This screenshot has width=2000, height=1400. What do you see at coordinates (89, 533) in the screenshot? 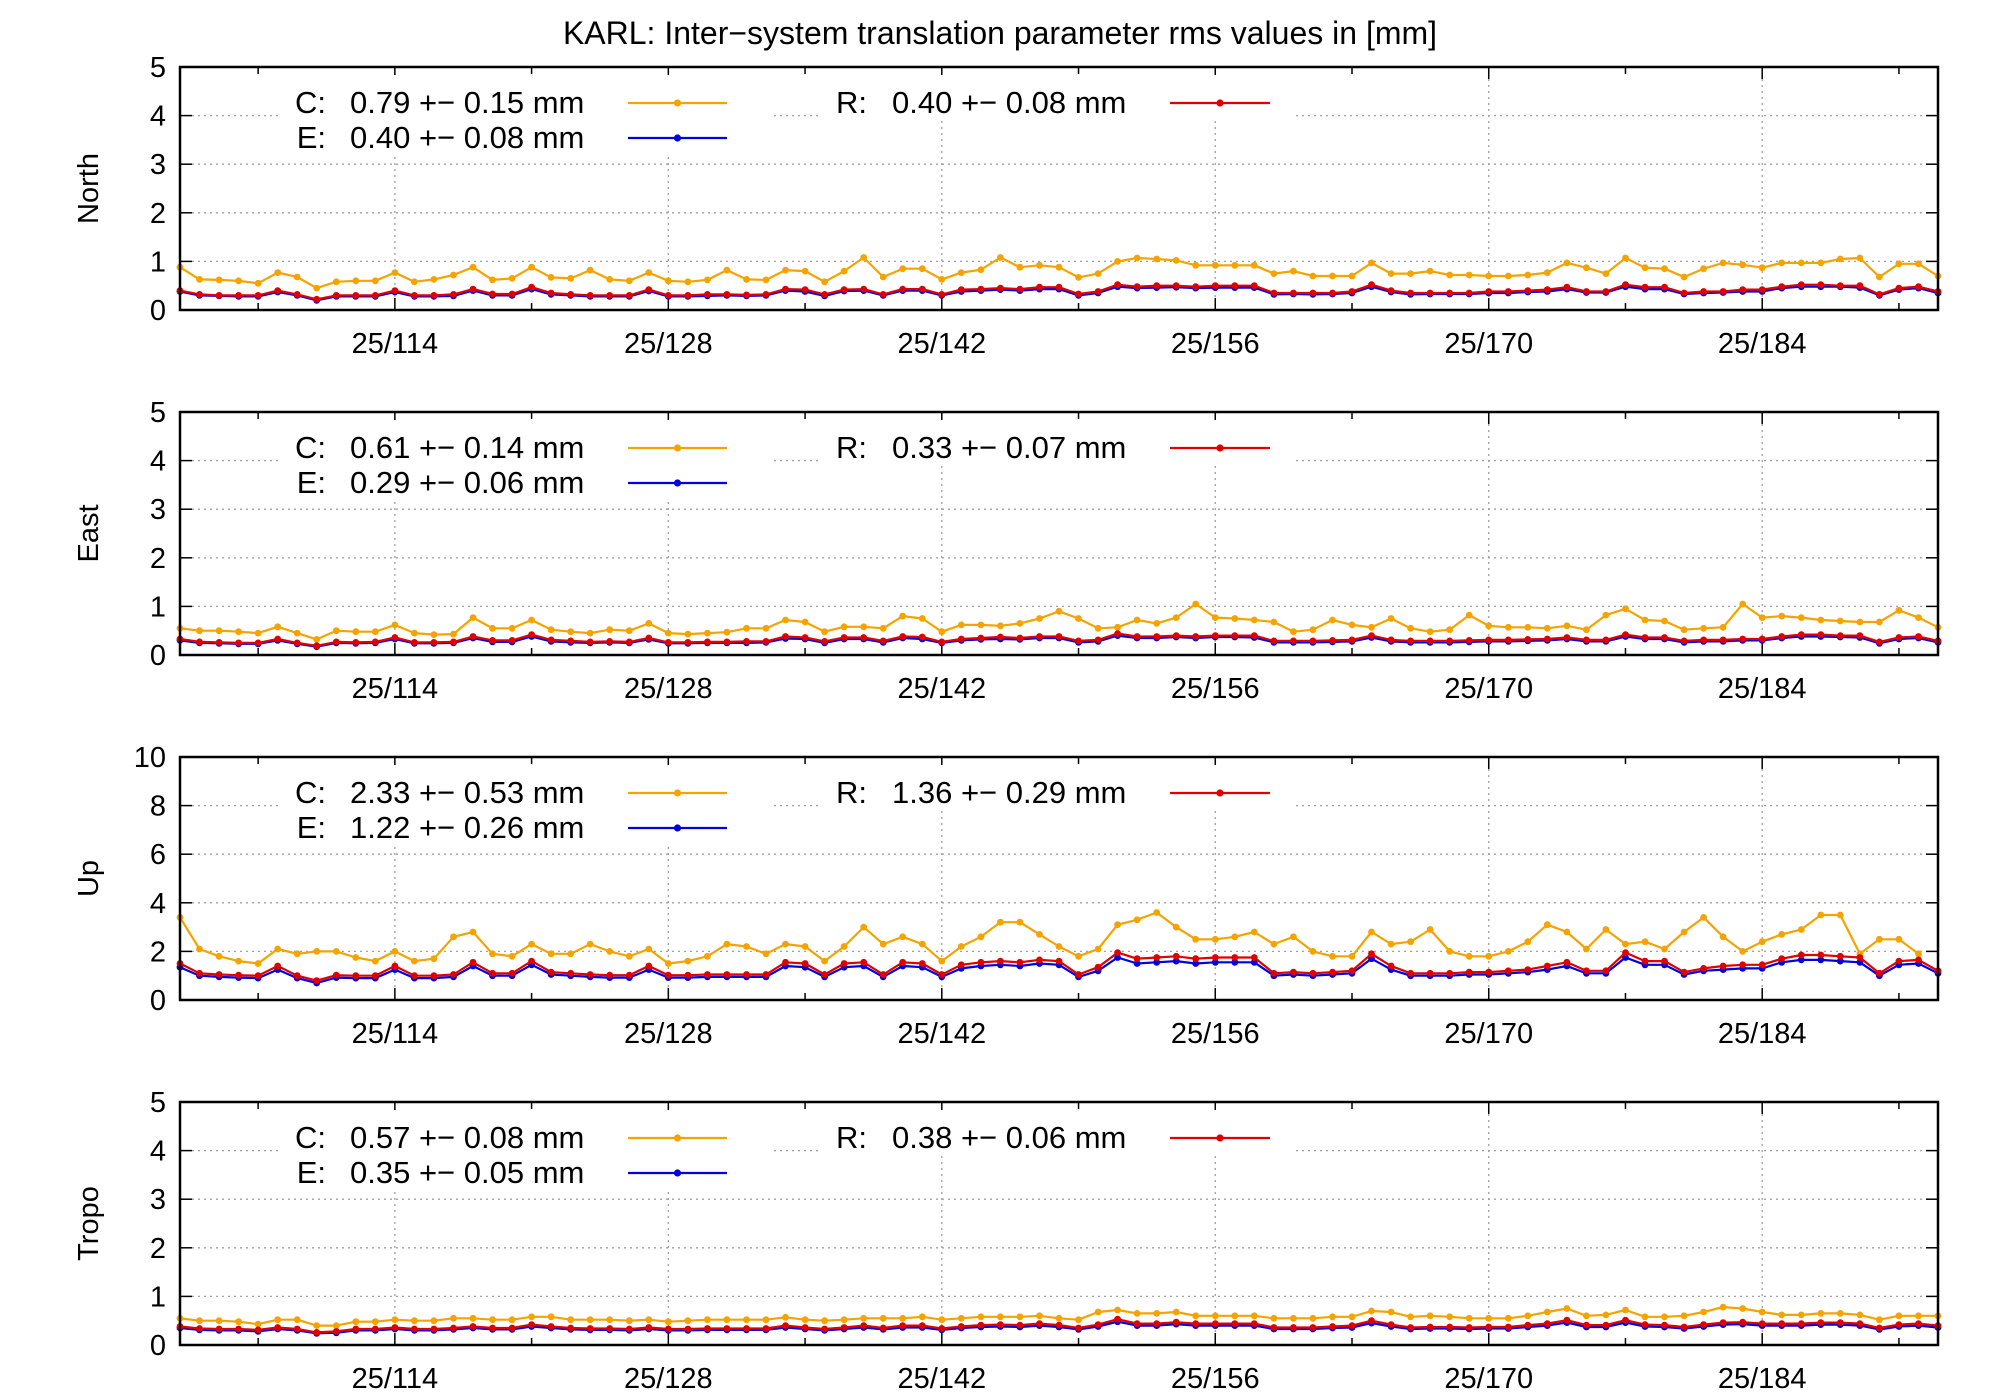
I see `y-axis-label: East` at bounding box center [89, 533].